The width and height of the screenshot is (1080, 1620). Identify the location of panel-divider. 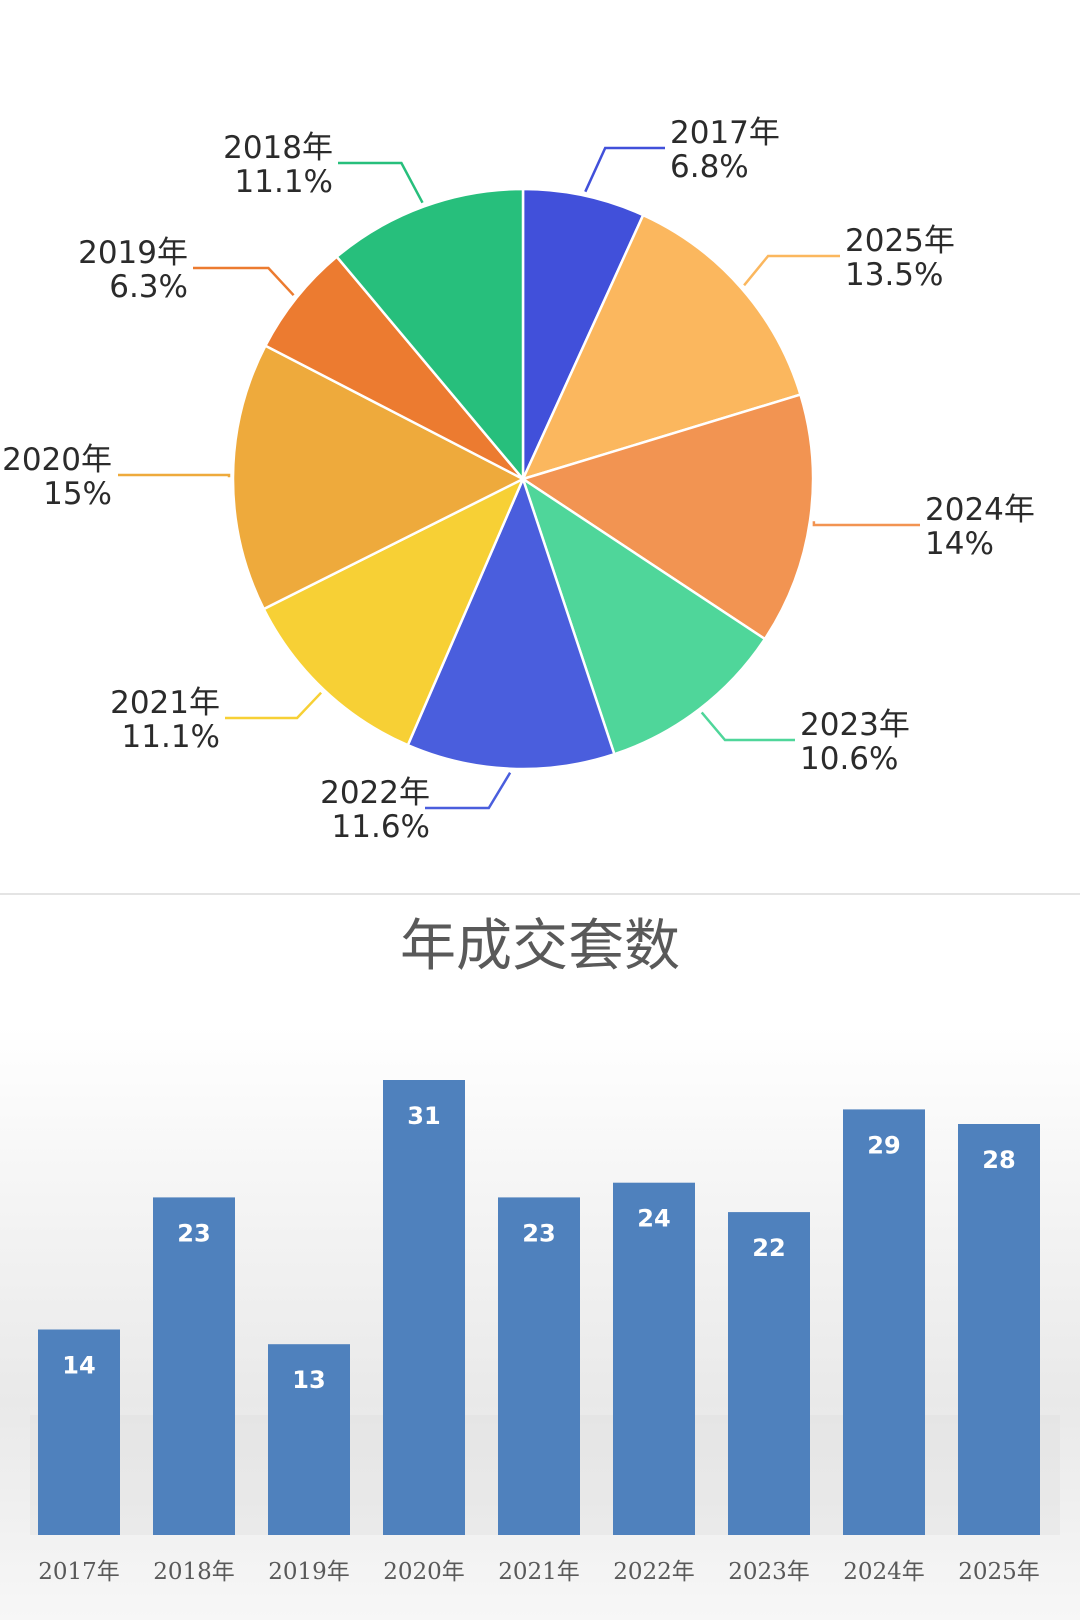
(540, 894).